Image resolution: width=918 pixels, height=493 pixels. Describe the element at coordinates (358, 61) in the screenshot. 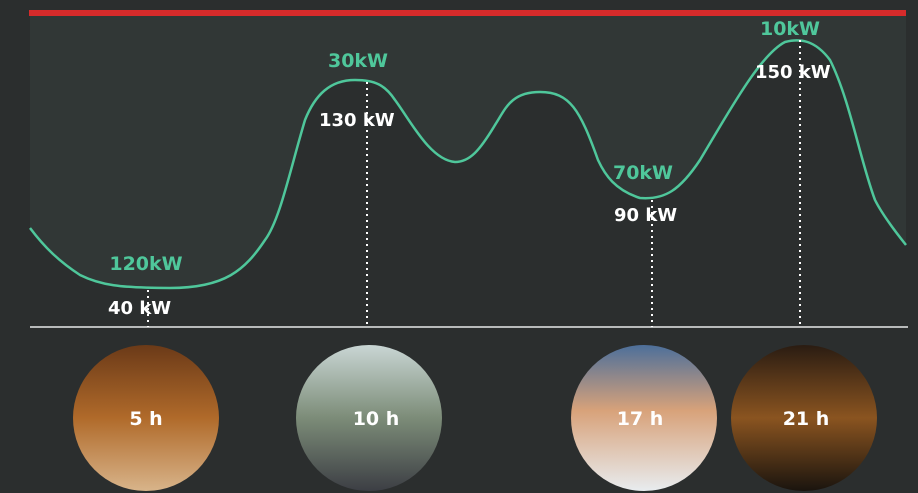

I see `peak-label: 30kW` at that location.